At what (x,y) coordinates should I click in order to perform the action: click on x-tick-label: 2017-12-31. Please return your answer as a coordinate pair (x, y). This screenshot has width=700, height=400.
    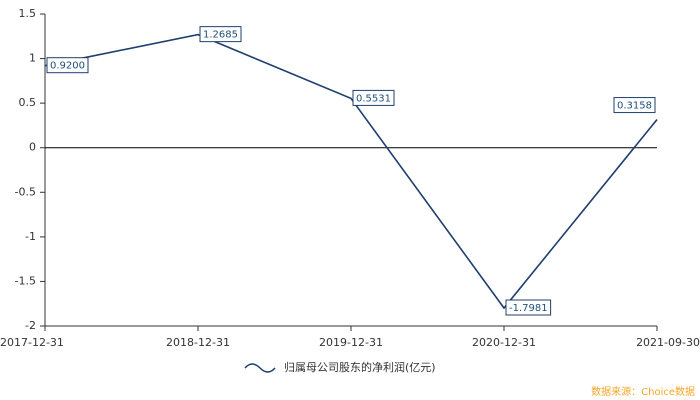
    Looking at the image, I should click on (32, 342).